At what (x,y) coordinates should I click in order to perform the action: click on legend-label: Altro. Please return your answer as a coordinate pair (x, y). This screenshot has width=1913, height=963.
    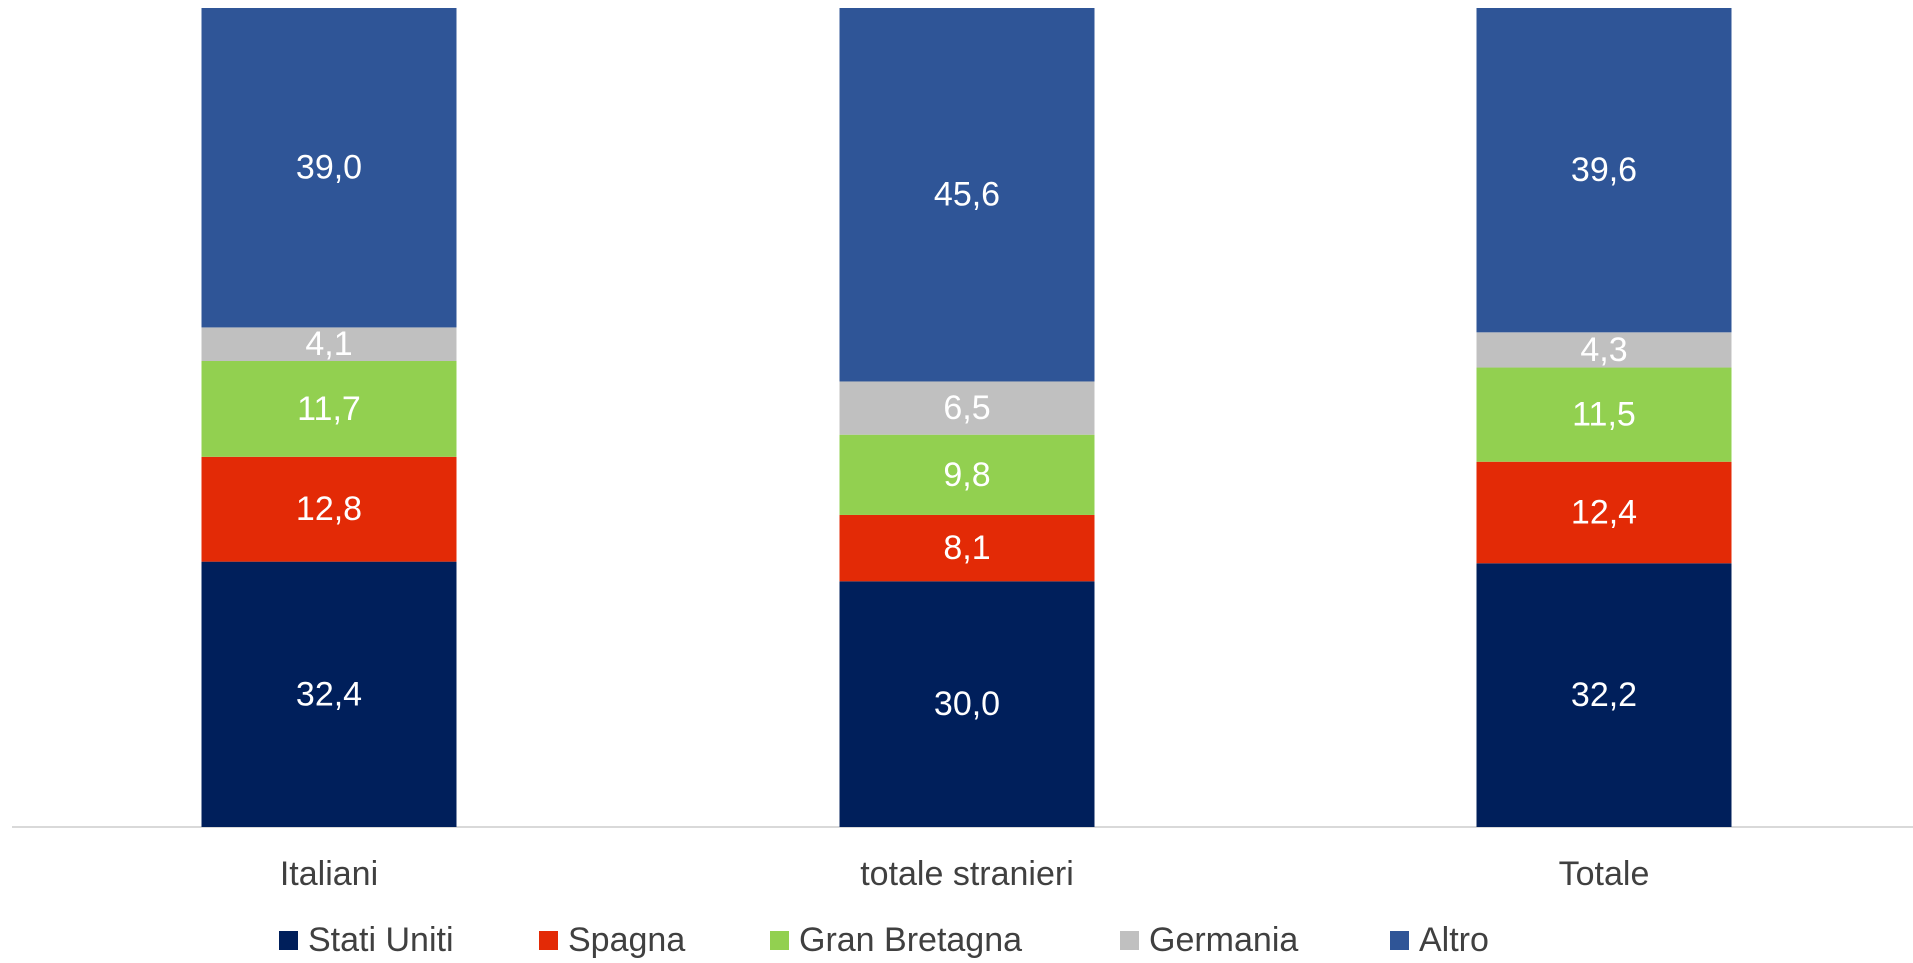
    Looking at the image, I should click on (1454, 940).